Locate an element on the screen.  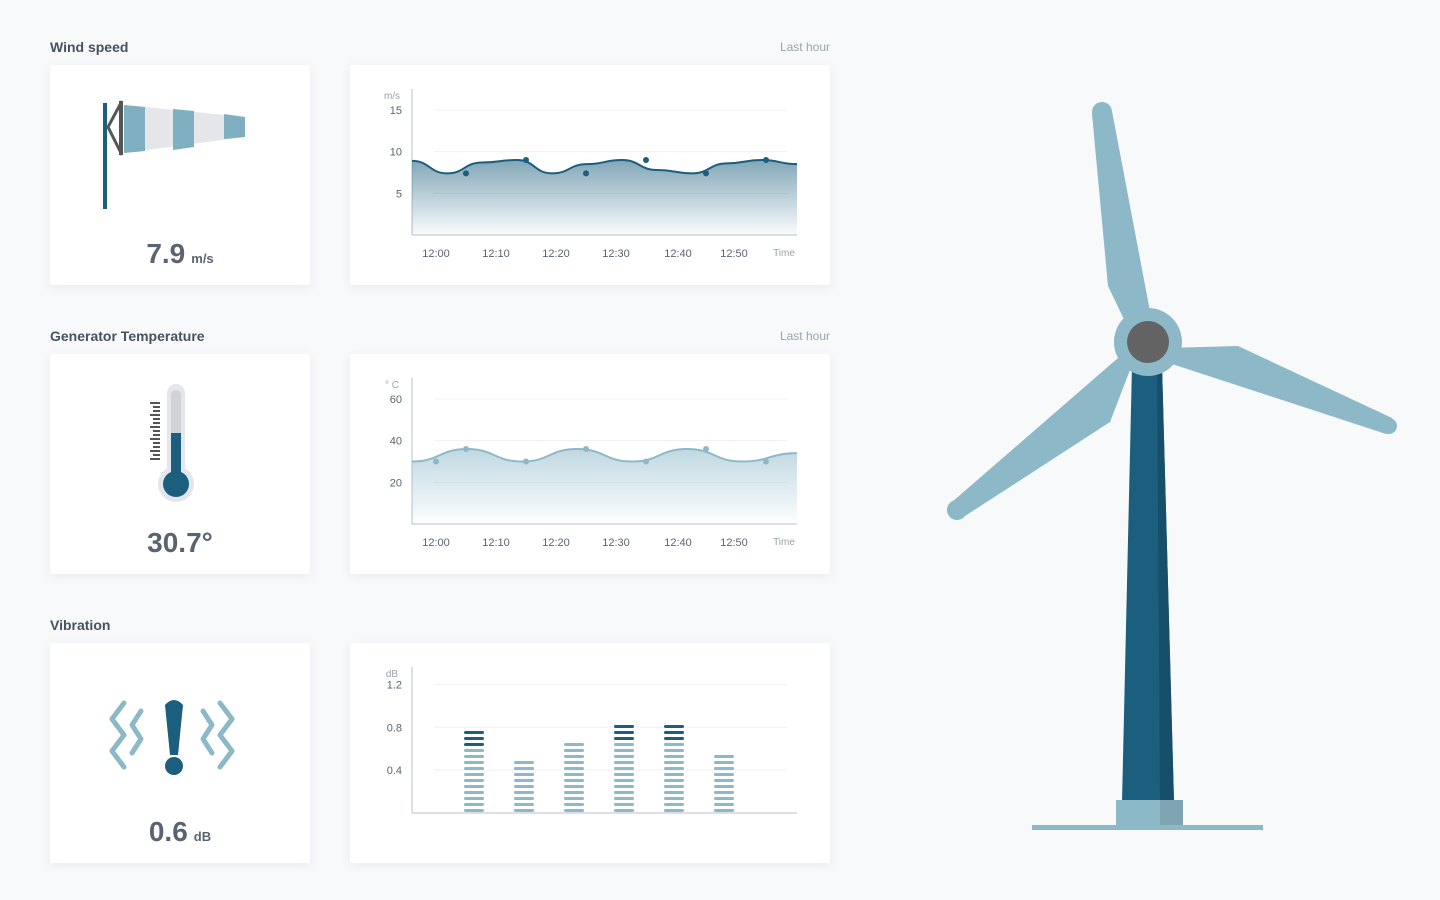
y-tick-label: 5 is located at coordinates (399, 194).